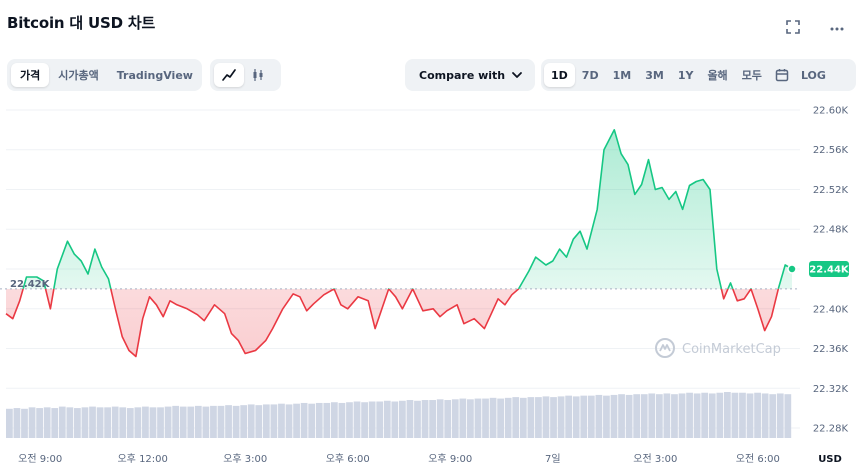 The image size is (860, 469). What do you see at coordinates (813, 75) in the screenshot?
I see `log-scale-toggle: LOG` at bounding box center [813, 75].